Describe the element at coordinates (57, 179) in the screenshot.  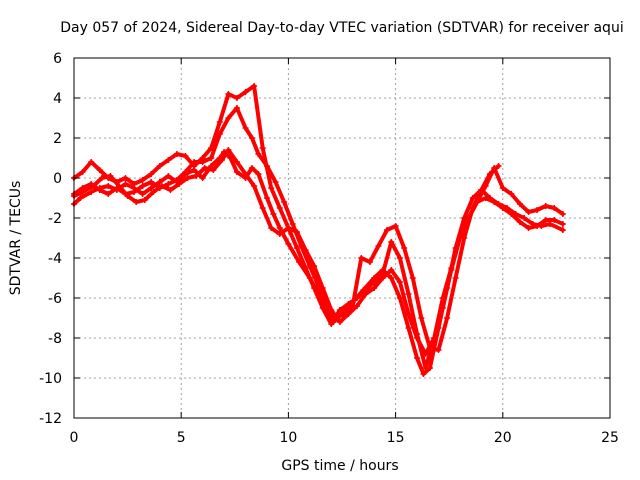
I see `y-tick-label: 0` at that location.